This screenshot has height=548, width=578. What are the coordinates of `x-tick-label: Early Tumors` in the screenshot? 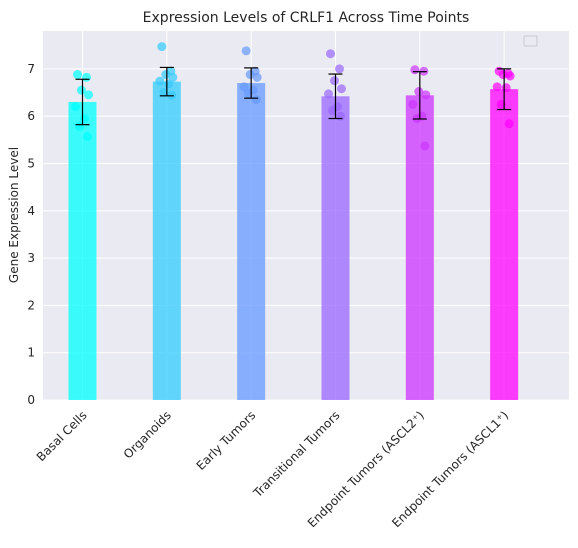 It's located at (226, 440).